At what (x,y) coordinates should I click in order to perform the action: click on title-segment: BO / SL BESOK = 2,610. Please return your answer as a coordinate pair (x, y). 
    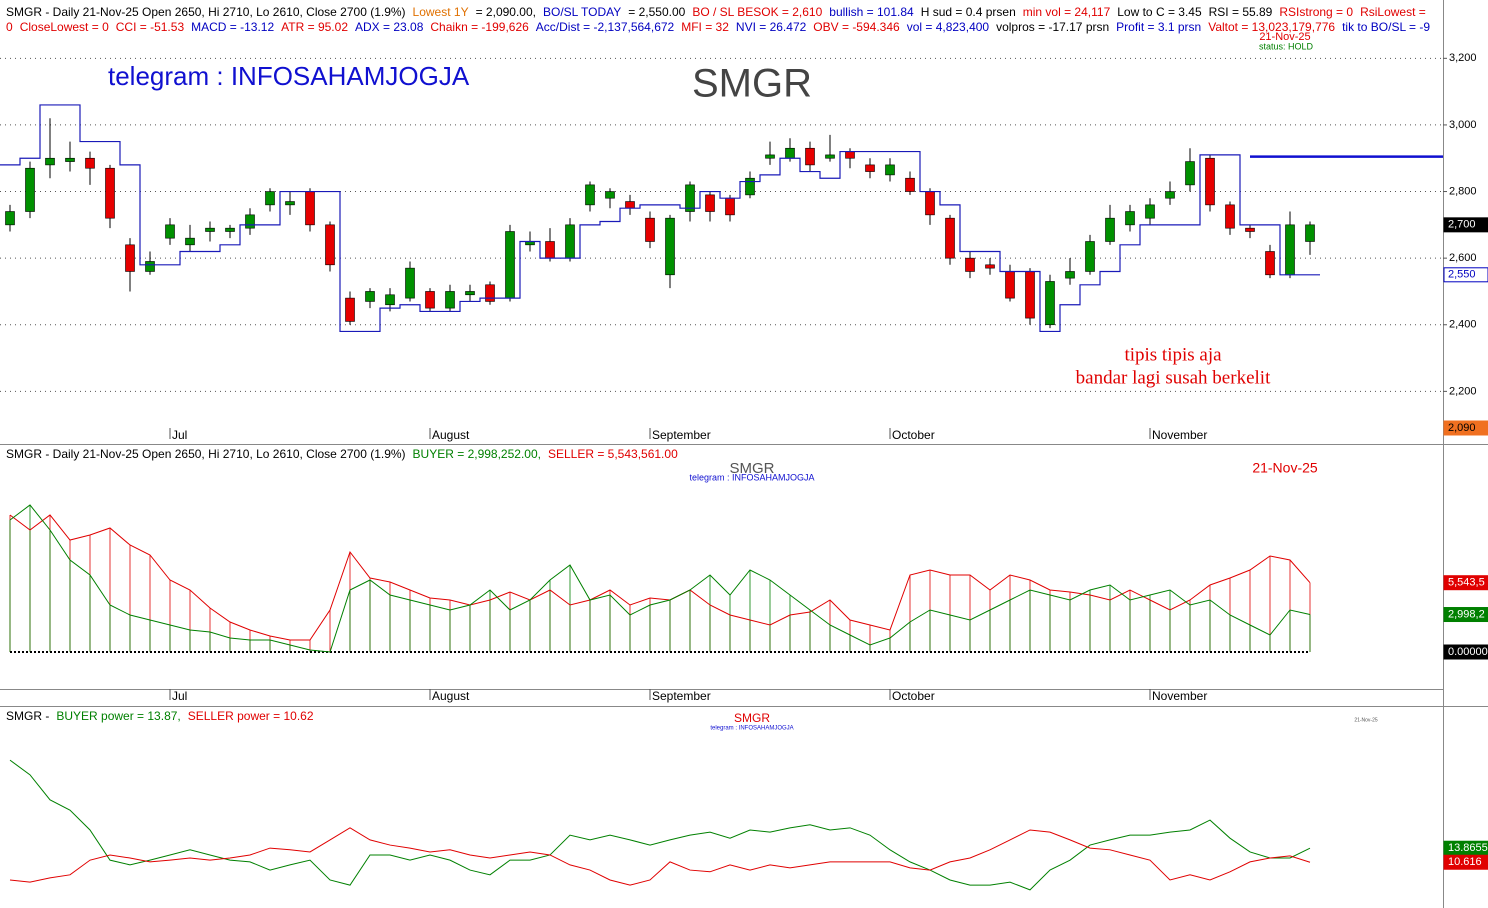
    Looking at the image, I should click on (757, 12).